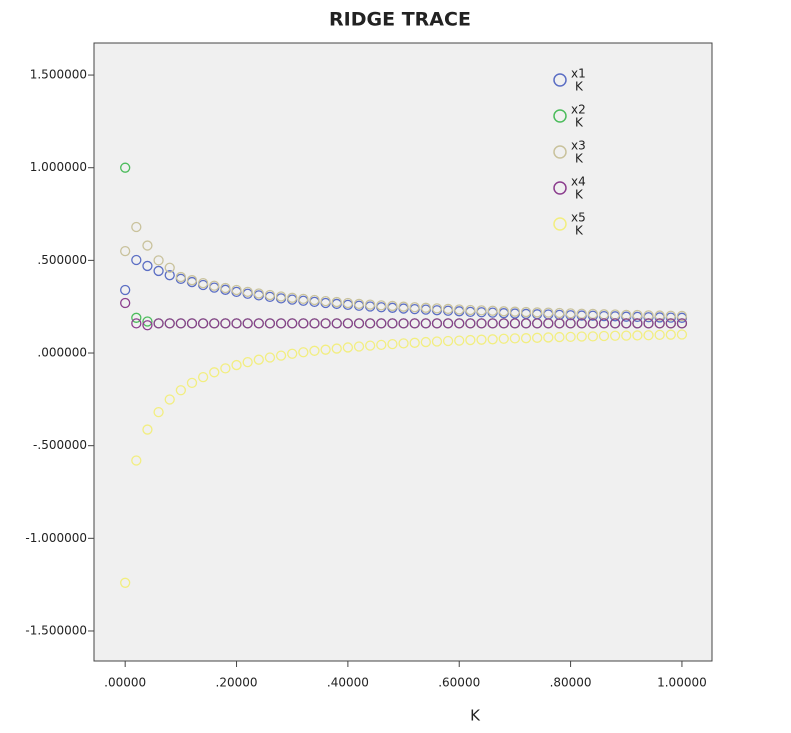 This screenshot has width=791, height=733. What do you see at coordinates (60, 445) in the screenshot?
I see `y-tick-label: -.500000` at bounding box center [60, 445].